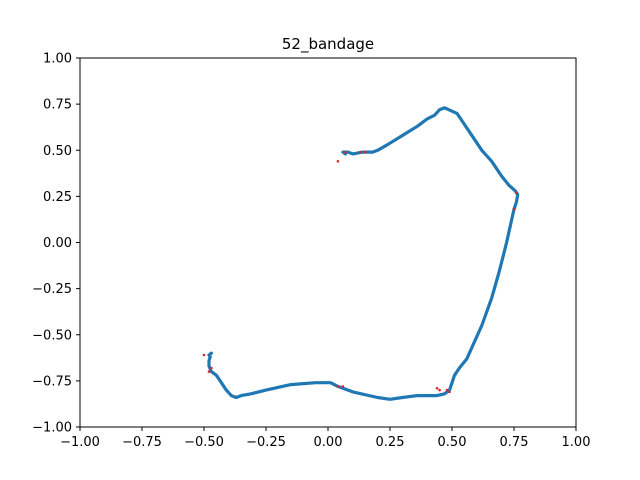 Image resolution: width=640 pixels, height=480 pixels. I want to click on chart-title: 52_bandage, so click(328, 44).